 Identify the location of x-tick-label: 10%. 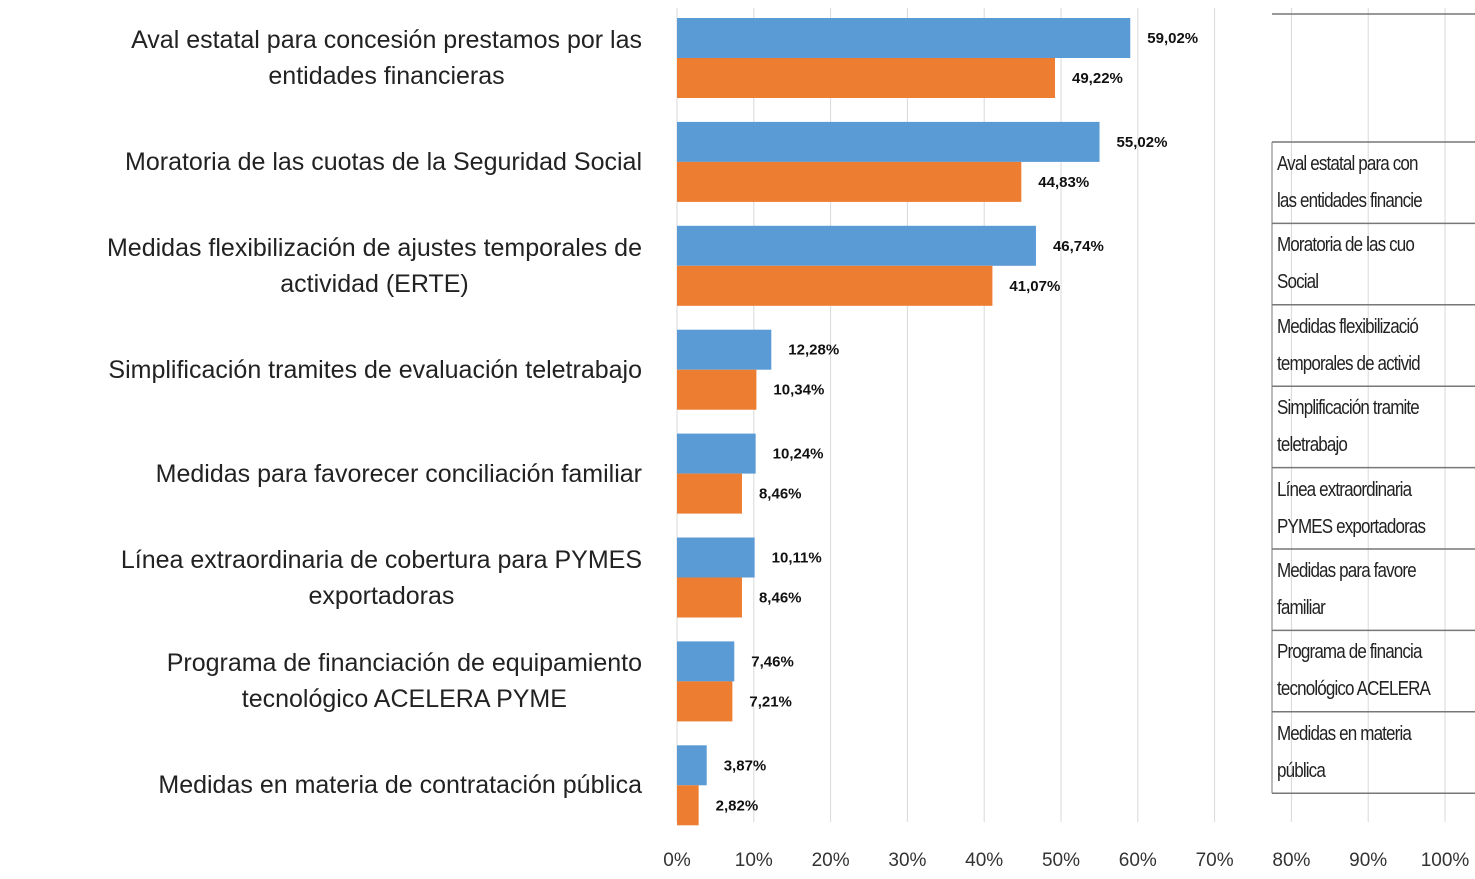
(754, 860).